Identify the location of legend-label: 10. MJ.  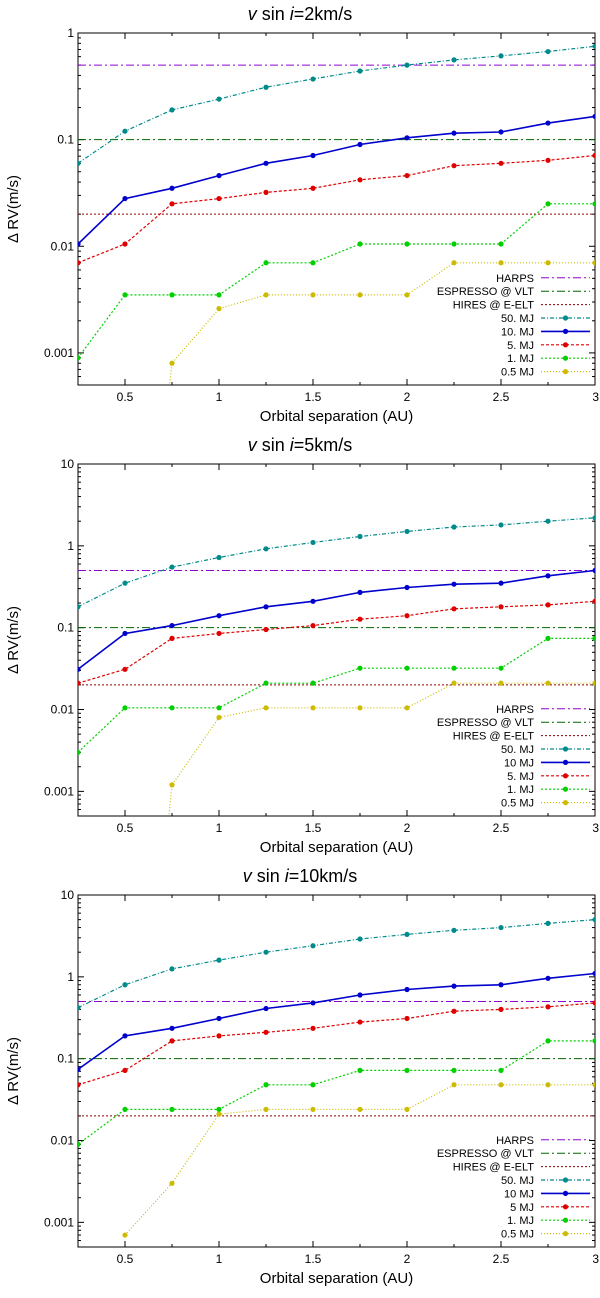
(517, 332).